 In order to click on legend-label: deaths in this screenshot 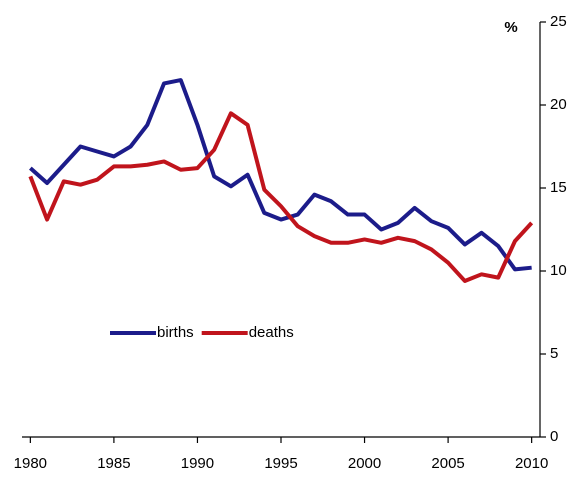, I will do `click(271, 332)`.